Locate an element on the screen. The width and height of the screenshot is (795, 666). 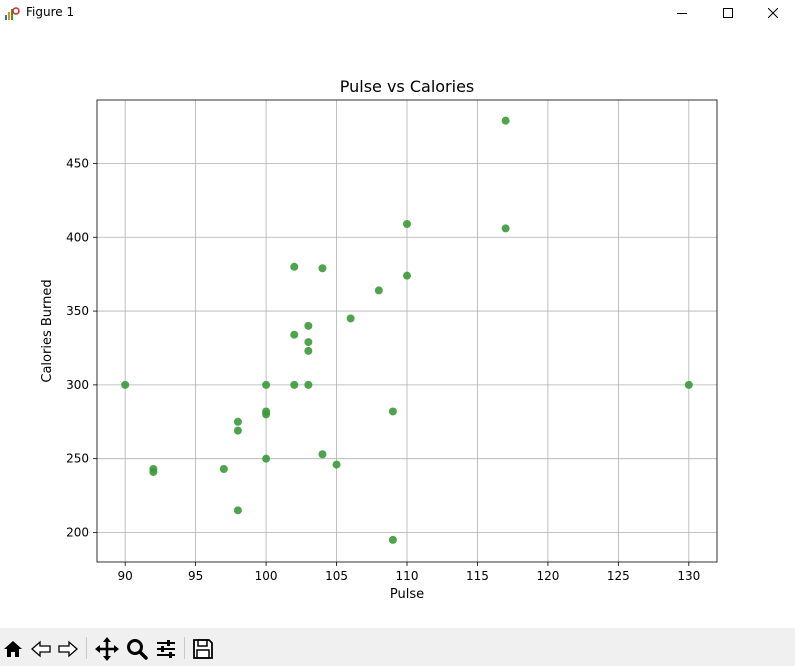
forward-icon is located at coordinates (68, 649).